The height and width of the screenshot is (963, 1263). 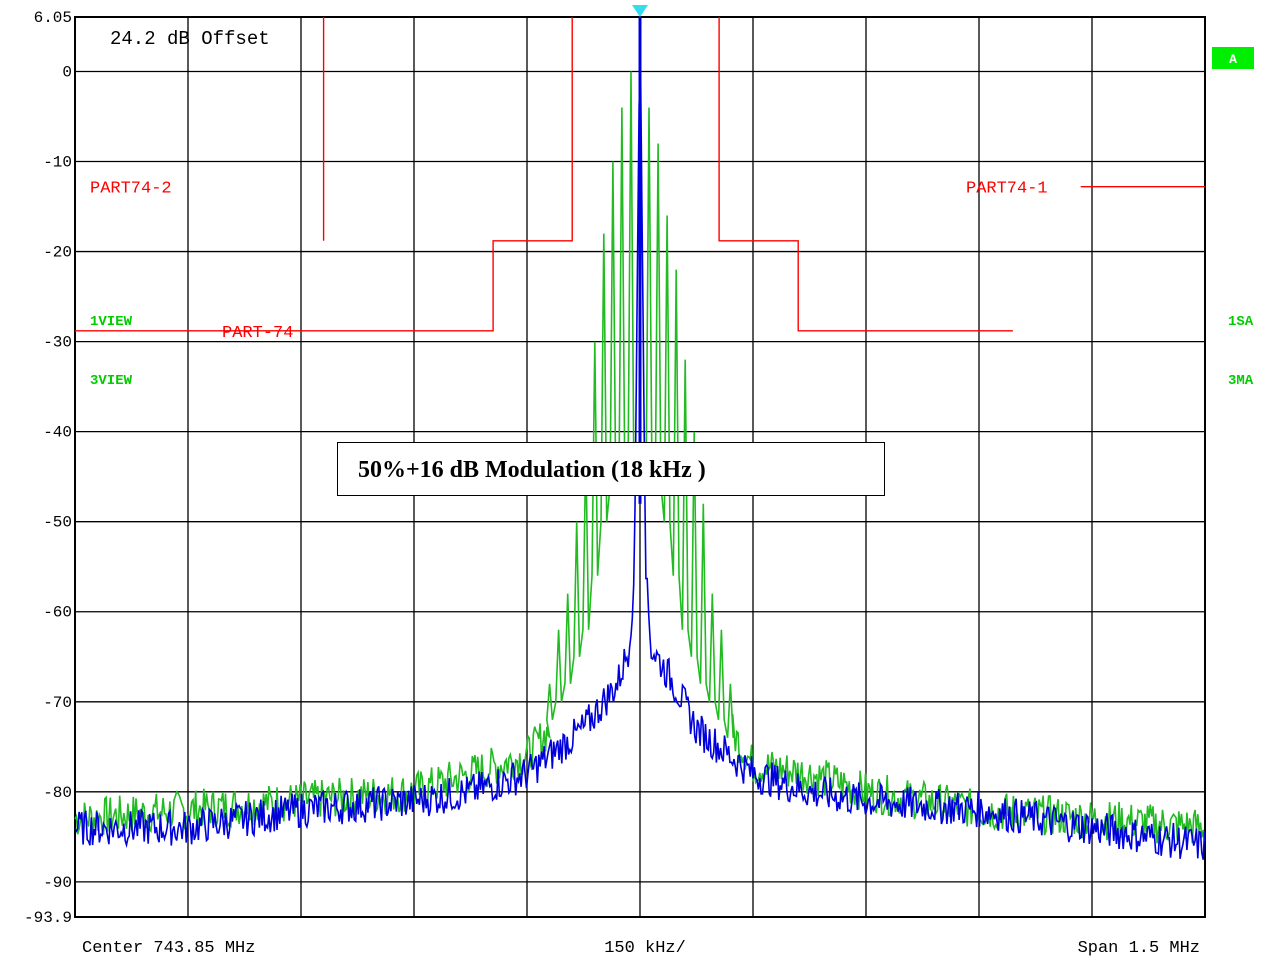 What do you see at coordinates (57, 613) in the screenshot?
I see `y-tick-label: -60` at bounding box center [57, 613].